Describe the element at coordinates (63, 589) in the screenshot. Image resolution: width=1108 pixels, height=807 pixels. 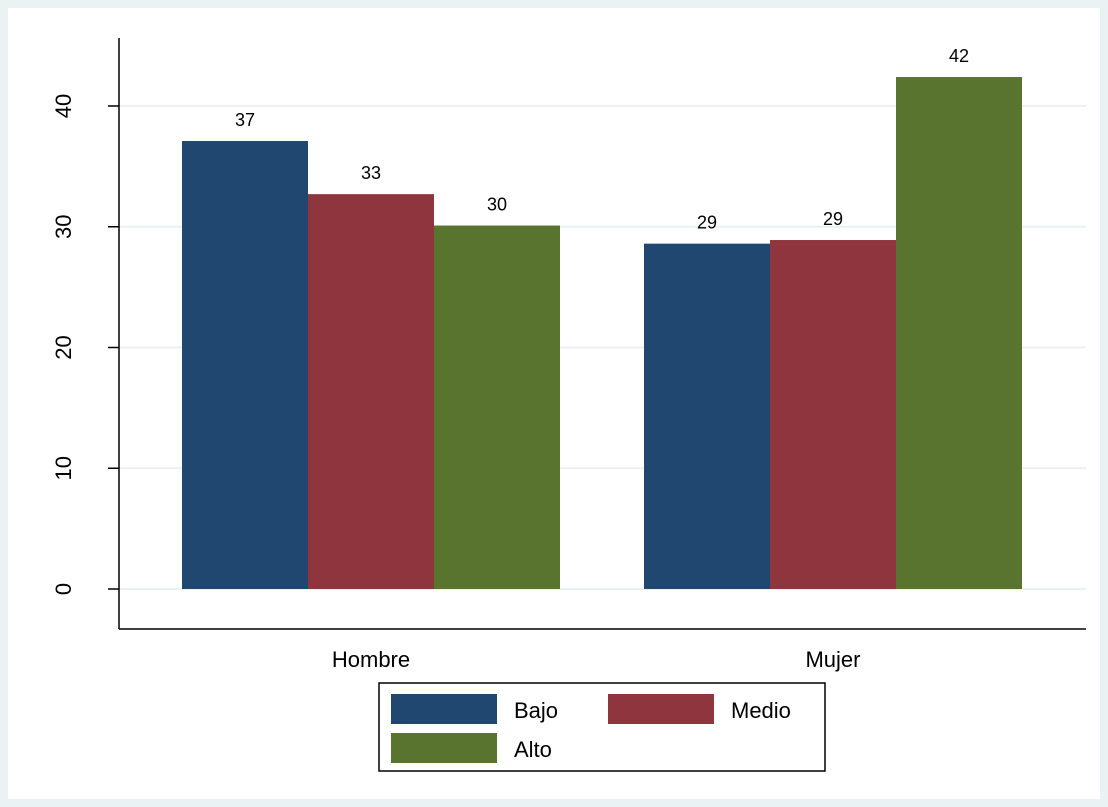
I see `y-tick-label: 0` at that location.